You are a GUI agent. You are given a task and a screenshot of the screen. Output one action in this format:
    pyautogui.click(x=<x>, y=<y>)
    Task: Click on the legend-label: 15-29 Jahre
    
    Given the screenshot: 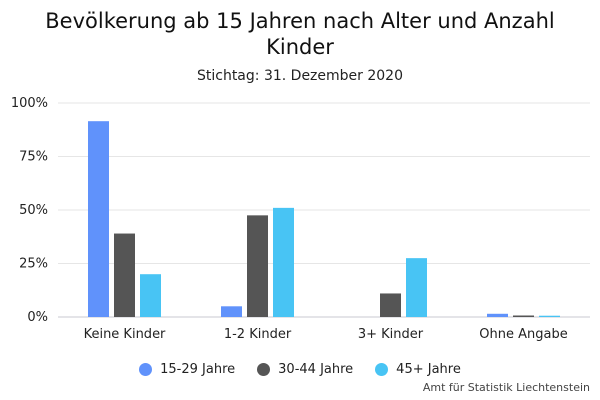 What is the action you would take?
    pyautogui.click(x=198, y=369)
    